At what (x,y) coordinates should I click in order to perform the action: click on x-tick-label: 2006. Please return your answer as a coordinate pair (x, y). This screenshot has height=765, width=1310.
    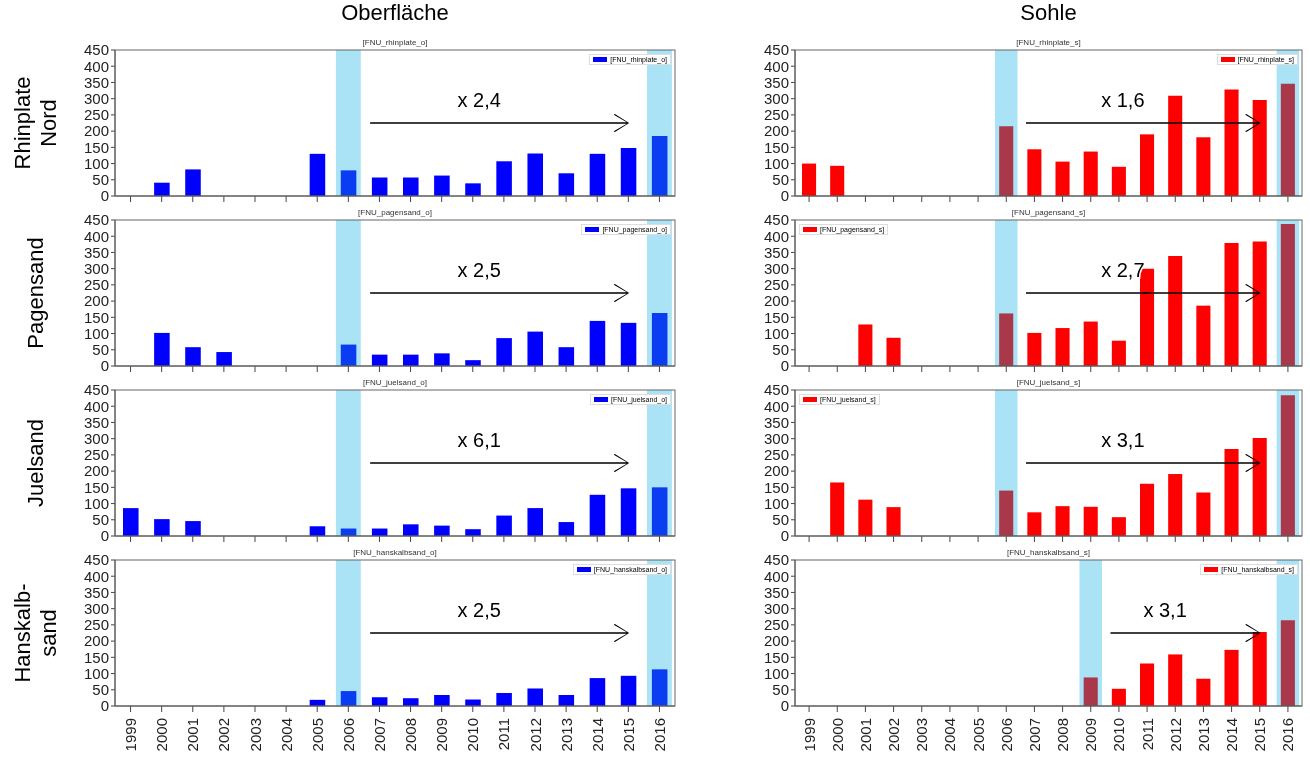
    Looking at the image, I should click on (1006, 735).